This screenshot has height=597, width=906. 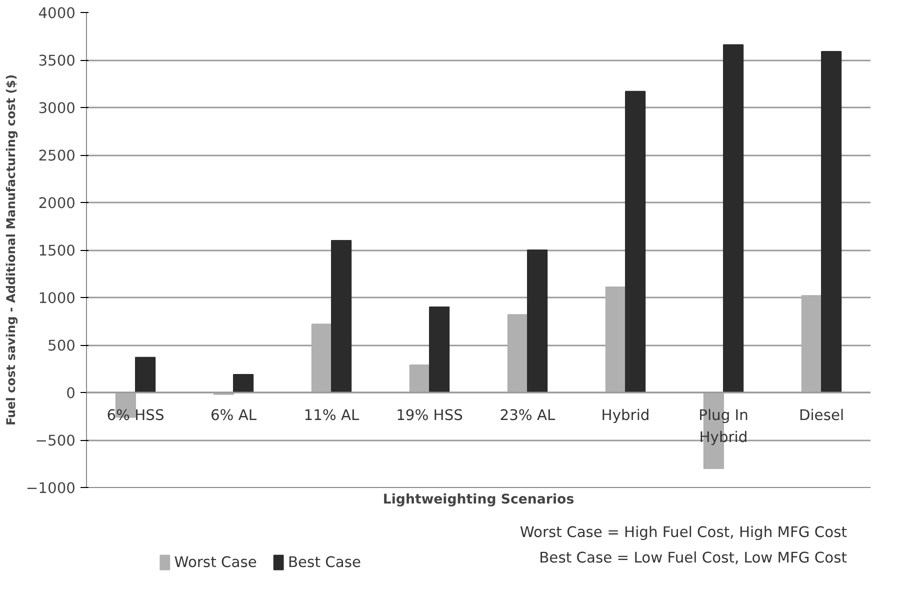 I want to click on y-tick-label: 0, so click(x=71, y=393).